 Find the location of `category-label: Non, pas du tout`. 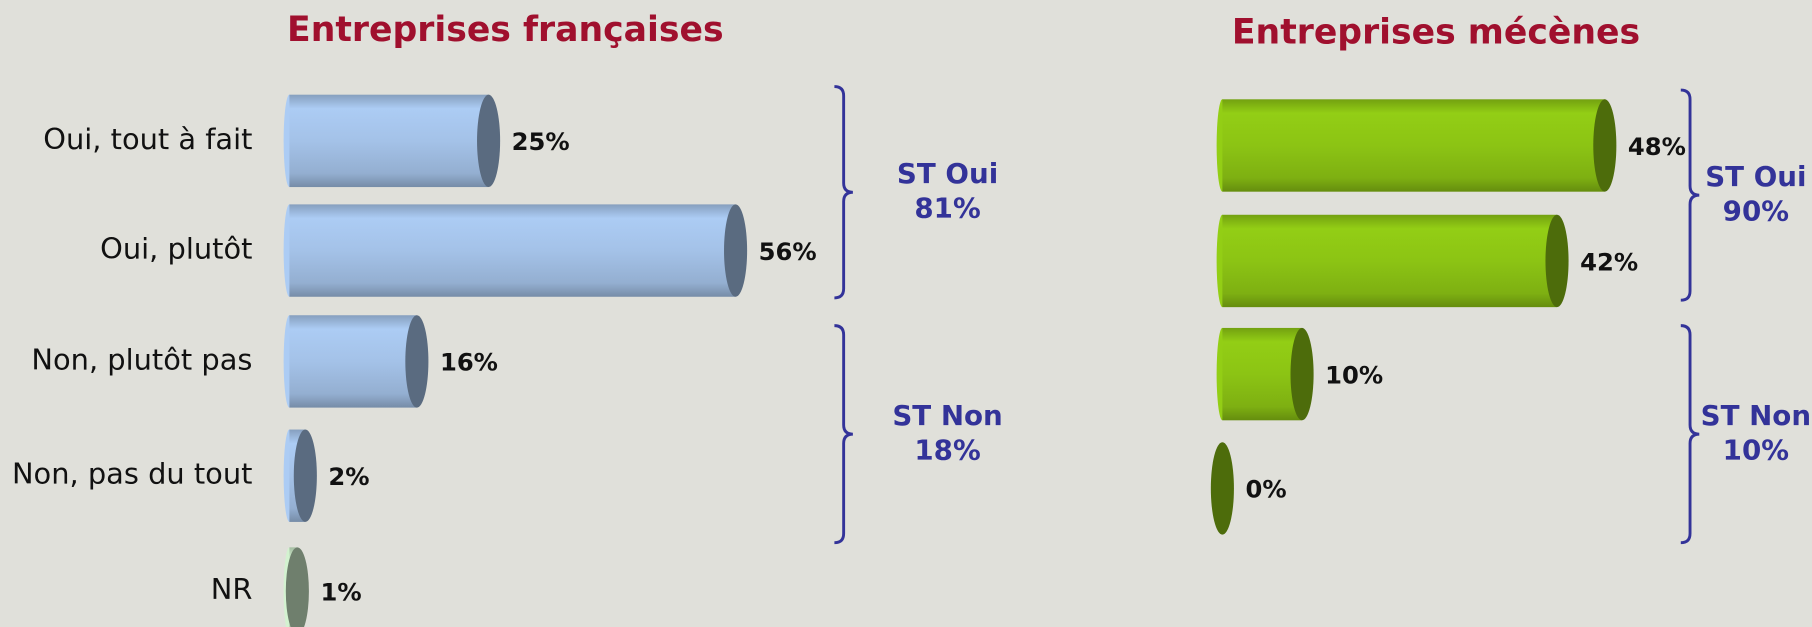

category-label: Non, pas du tout is located at coordinates (132, 474).